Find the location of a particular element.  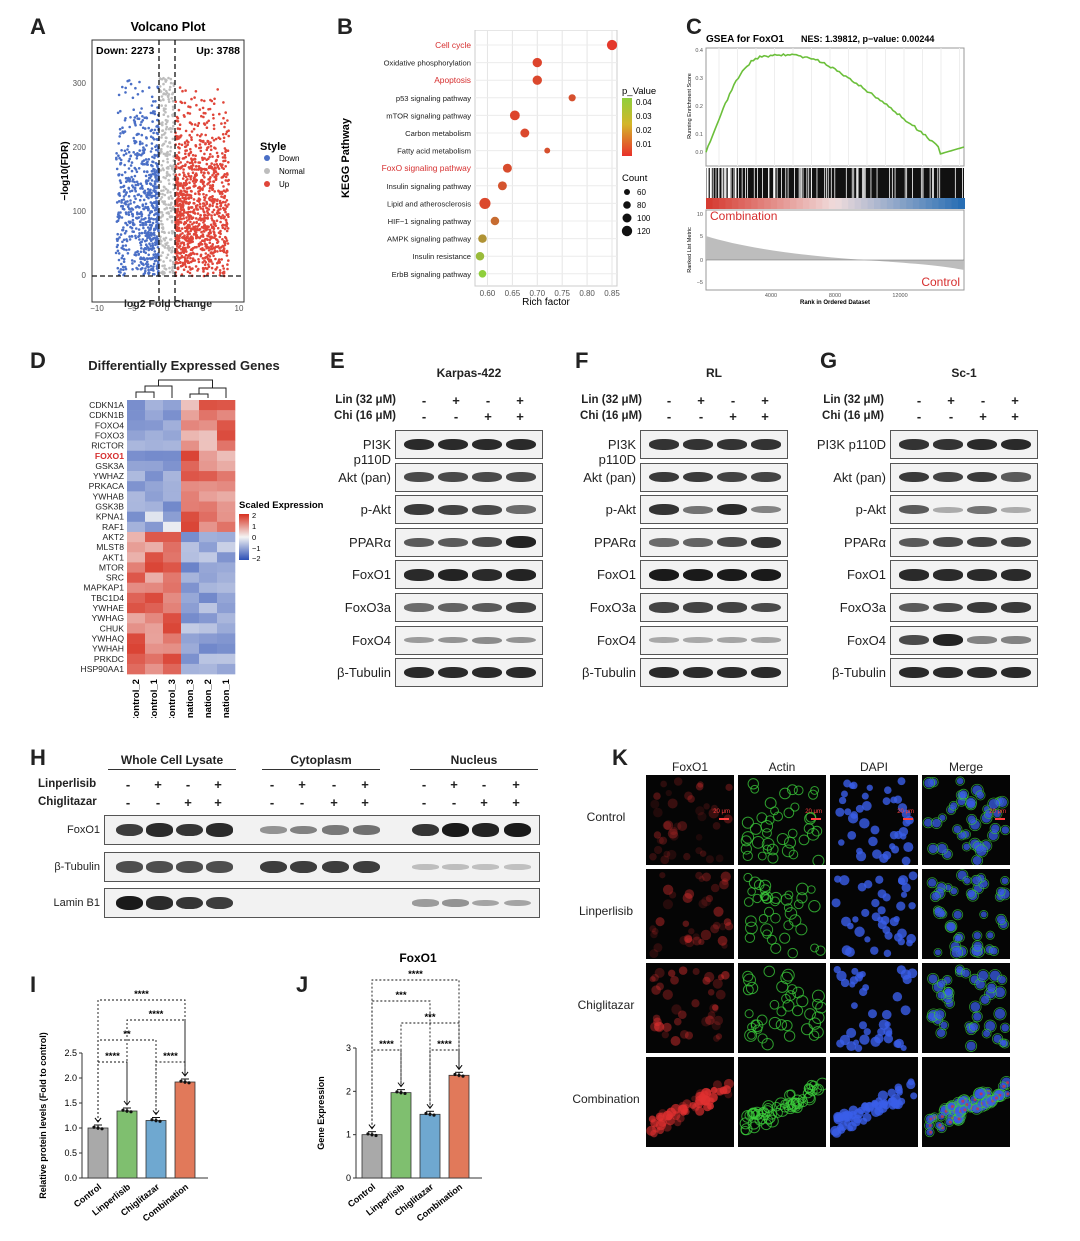

protein-label: FoxO1 is located at coordinates (371, 575).